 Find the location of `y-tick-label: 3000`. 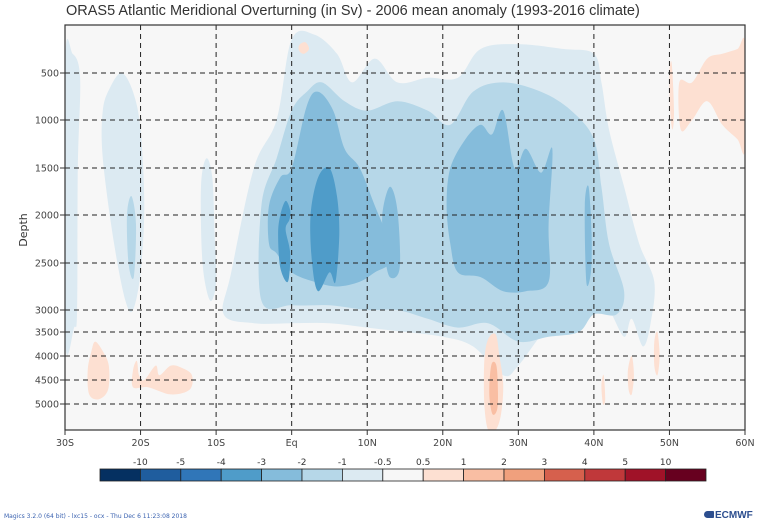

y-tick-label: 3000 is located at coordinates (47, 311).